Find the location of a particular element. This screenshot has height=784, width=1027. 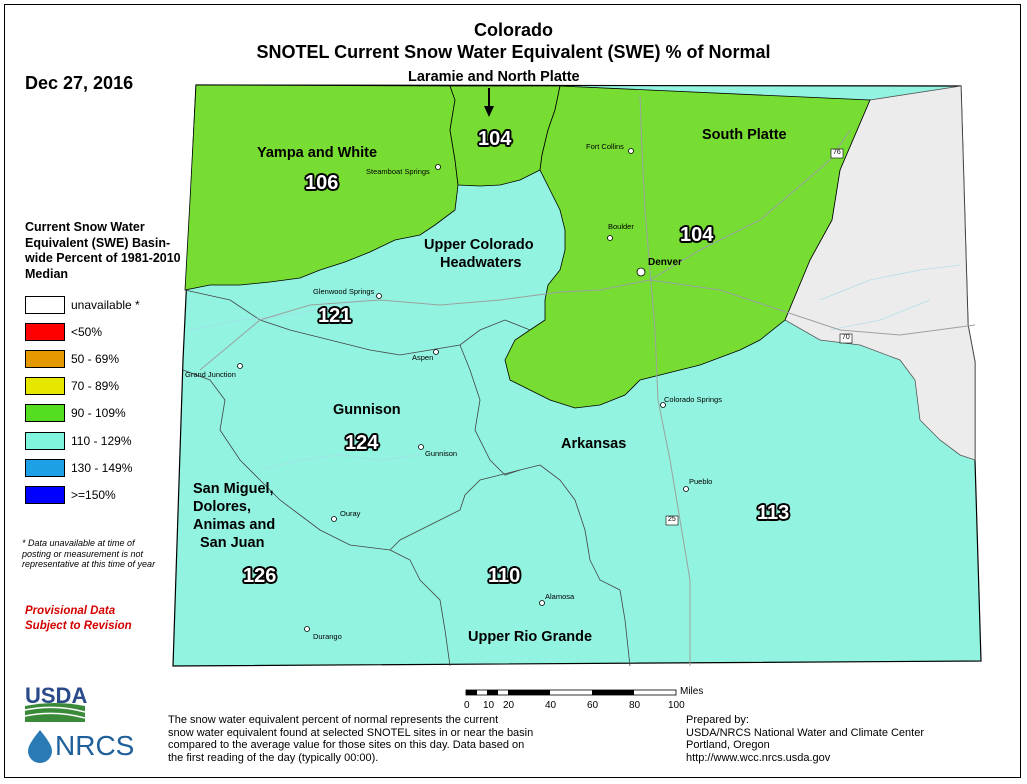

basin-name-sanmiguel-1: San Miguel, is located at coordinates (233, 489).